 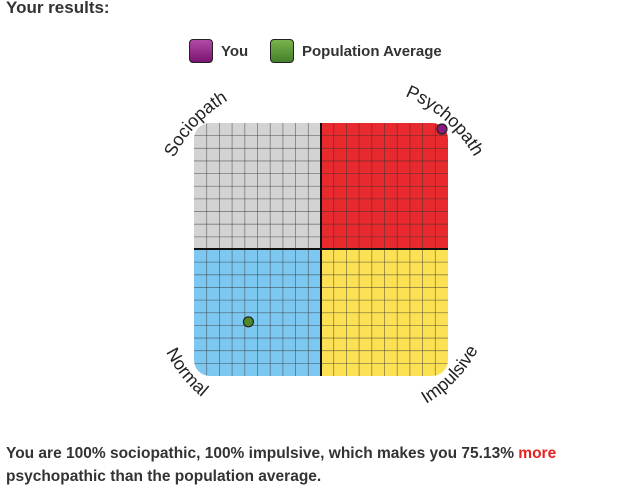 I want to click on summary-highlight-more: more, so click(x=537, y=453).